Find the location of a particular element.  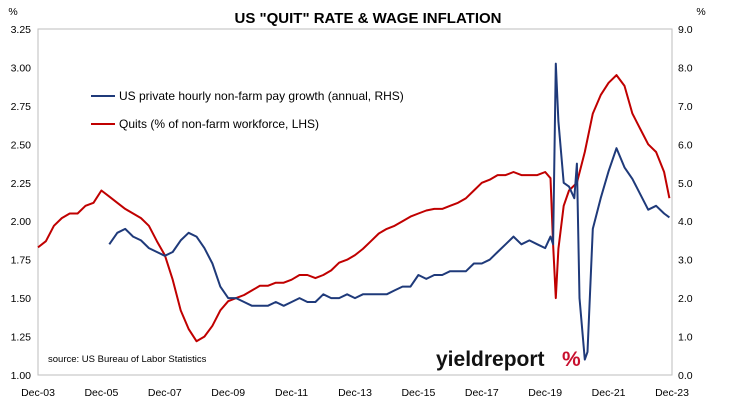

y-left-tick-label: 1.25 is located at coordinates (21, 338).